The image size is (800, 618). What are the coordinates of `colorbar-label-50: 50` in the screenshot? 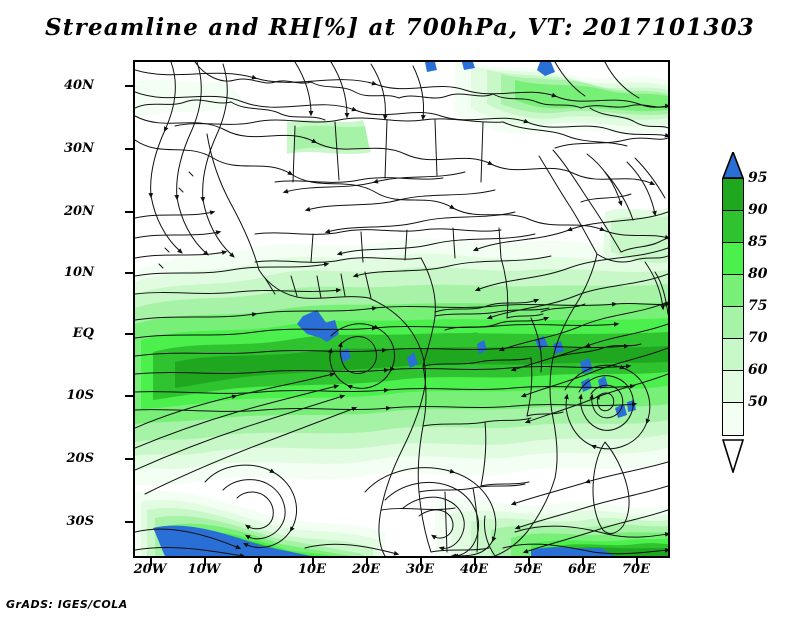 It's located at (758, 402).